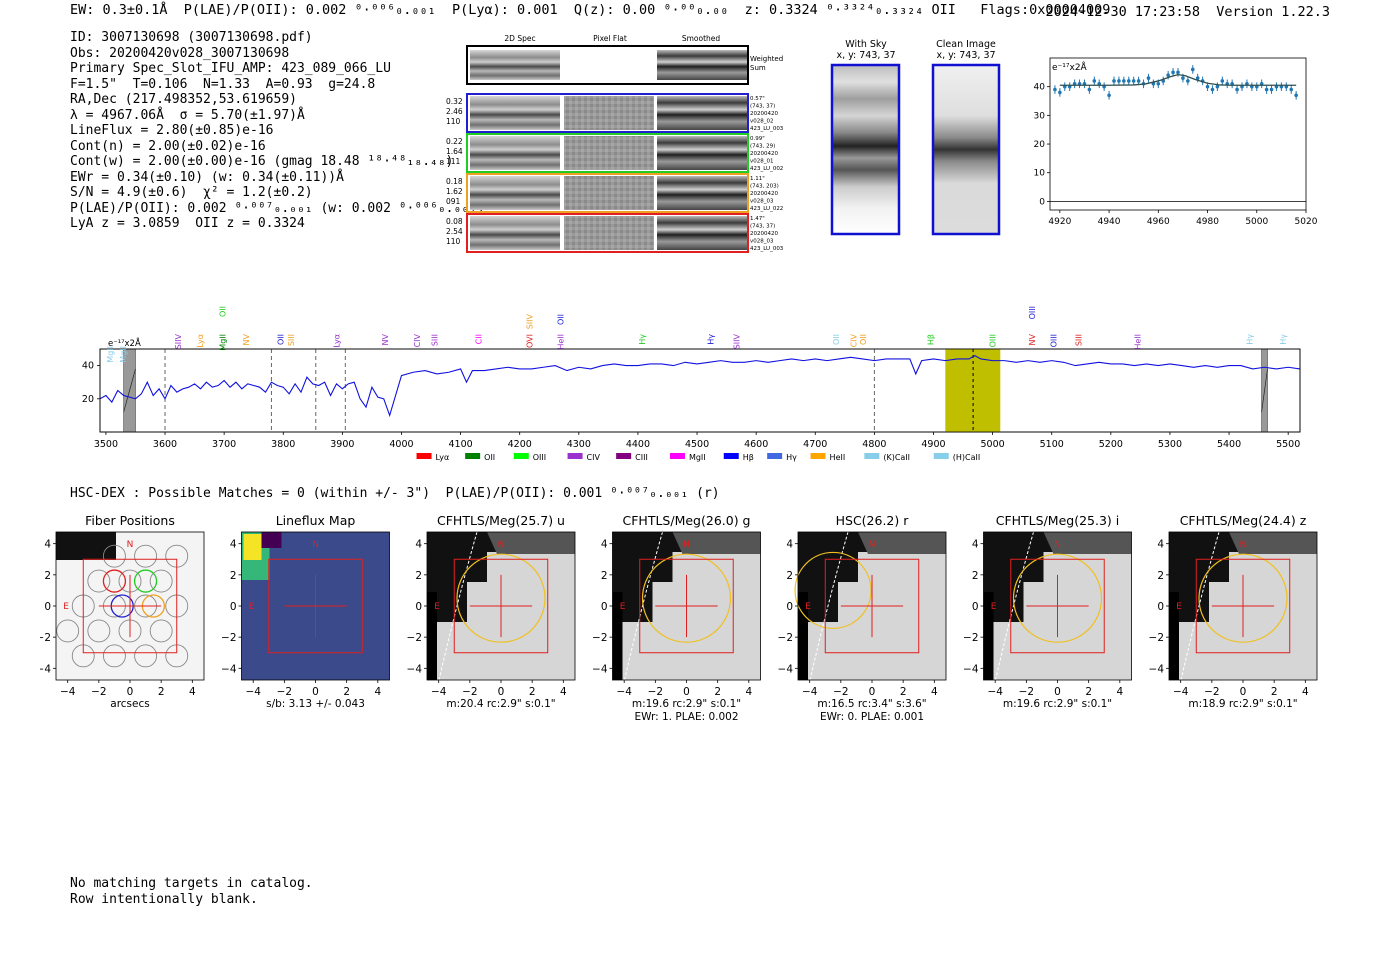 This screenshot has height=953, width=1400. Describe the element at coordinates (443, 457) in the screenshot. I see `legend-label: Lyα` at that location.